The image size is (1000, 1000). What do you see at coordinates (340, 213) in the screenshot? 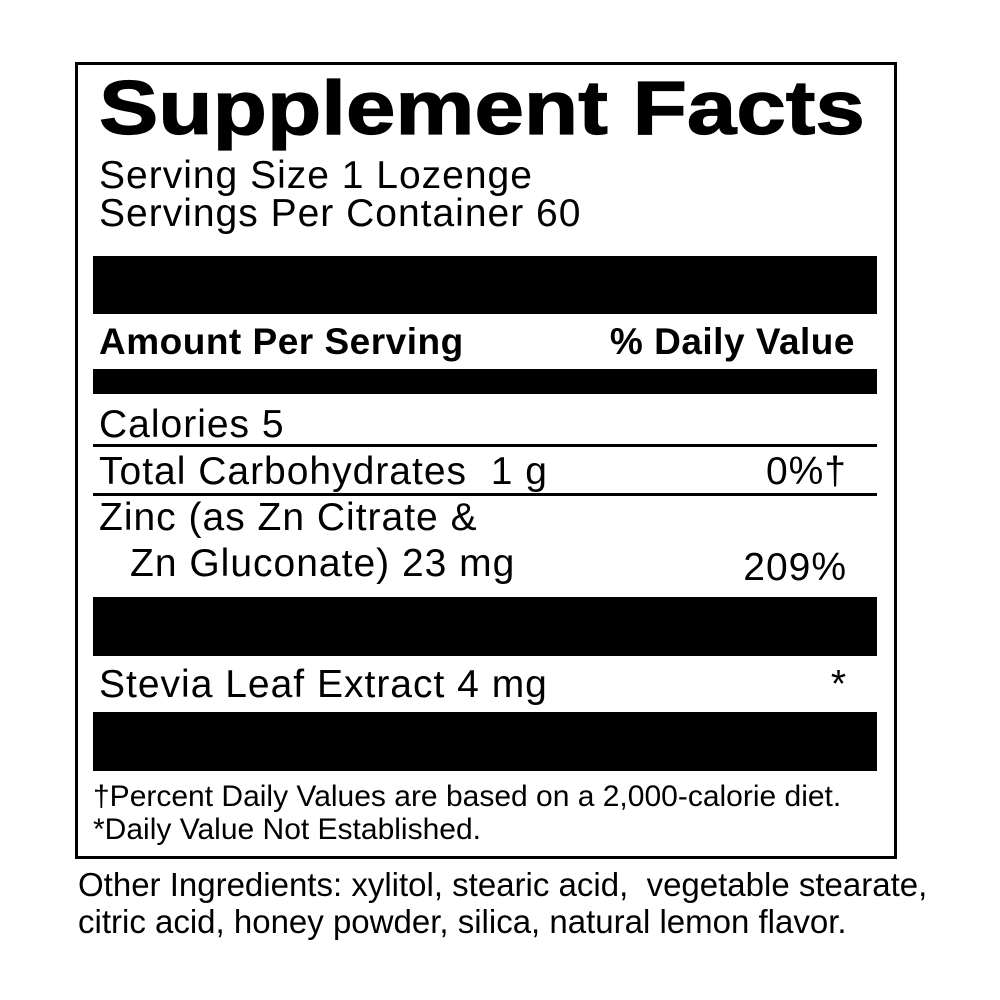
I see `servings-per-container-line: Servings Per Container 60` at bounding box center [340, 213].